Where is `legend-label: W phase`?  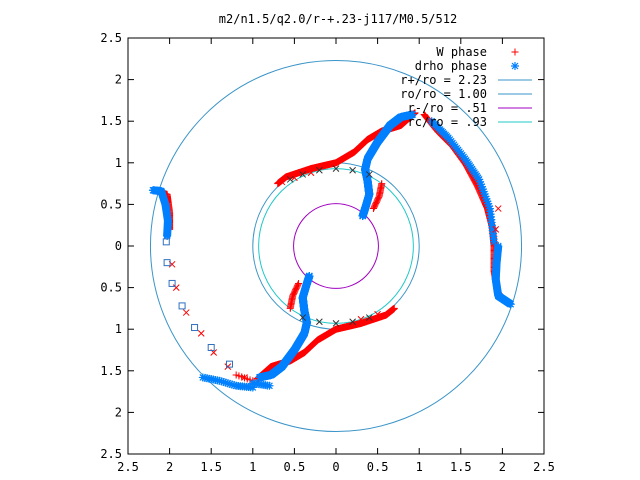 legend-label: W phase is located at coordinates (461, 52).